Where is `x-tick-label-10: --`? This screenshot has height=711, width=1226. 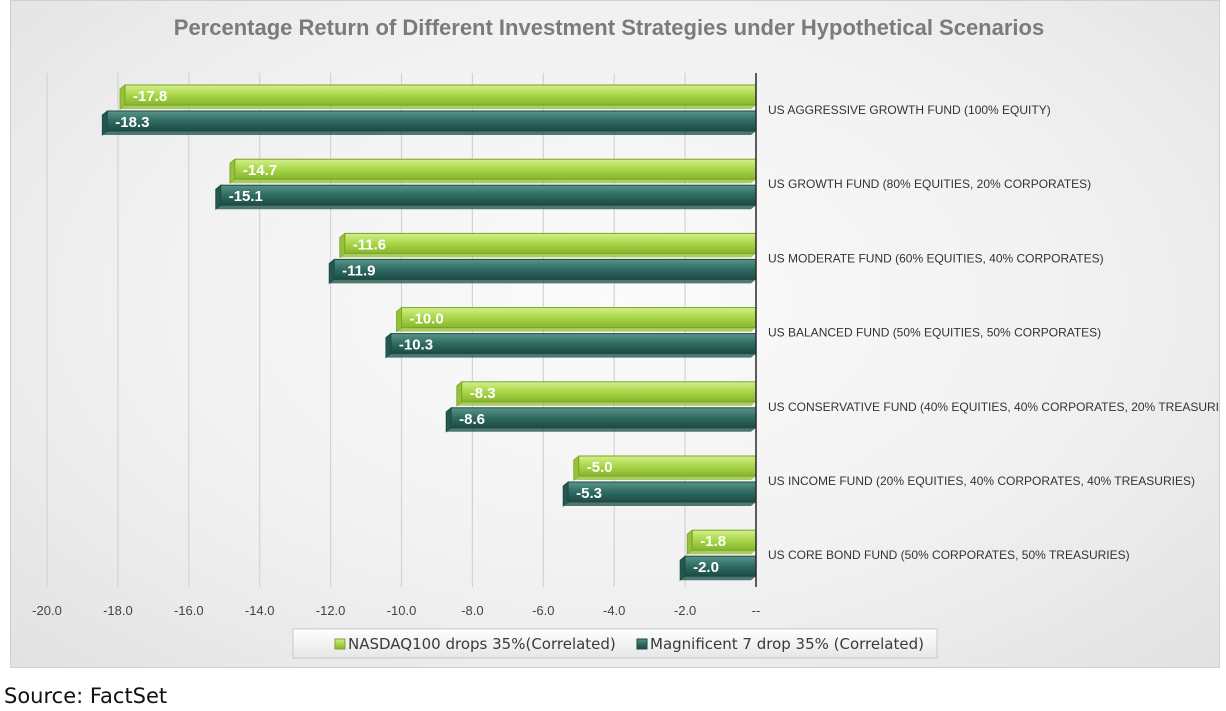 x-tick-label-10: -- is located at coordinates (756, 610).